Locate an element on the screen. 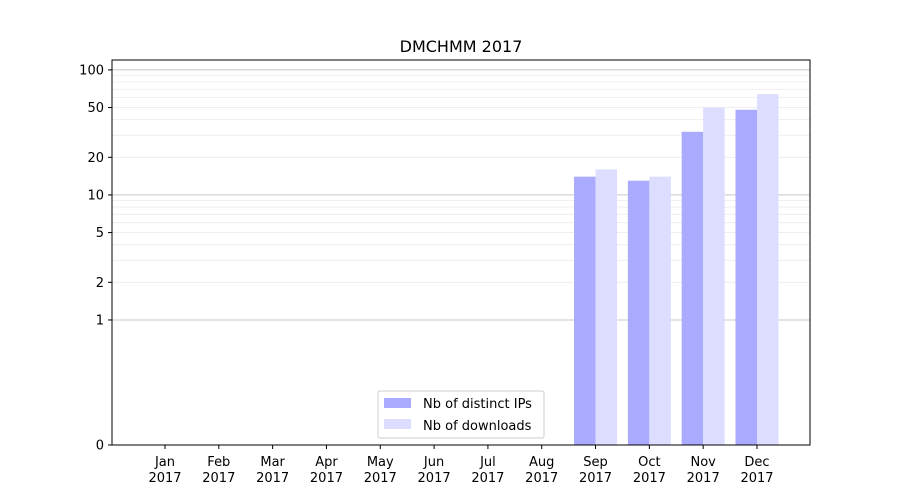 Image resolution: width=900 pixels, height=500 pixels. legend-box is located at coordinates (461, 414).